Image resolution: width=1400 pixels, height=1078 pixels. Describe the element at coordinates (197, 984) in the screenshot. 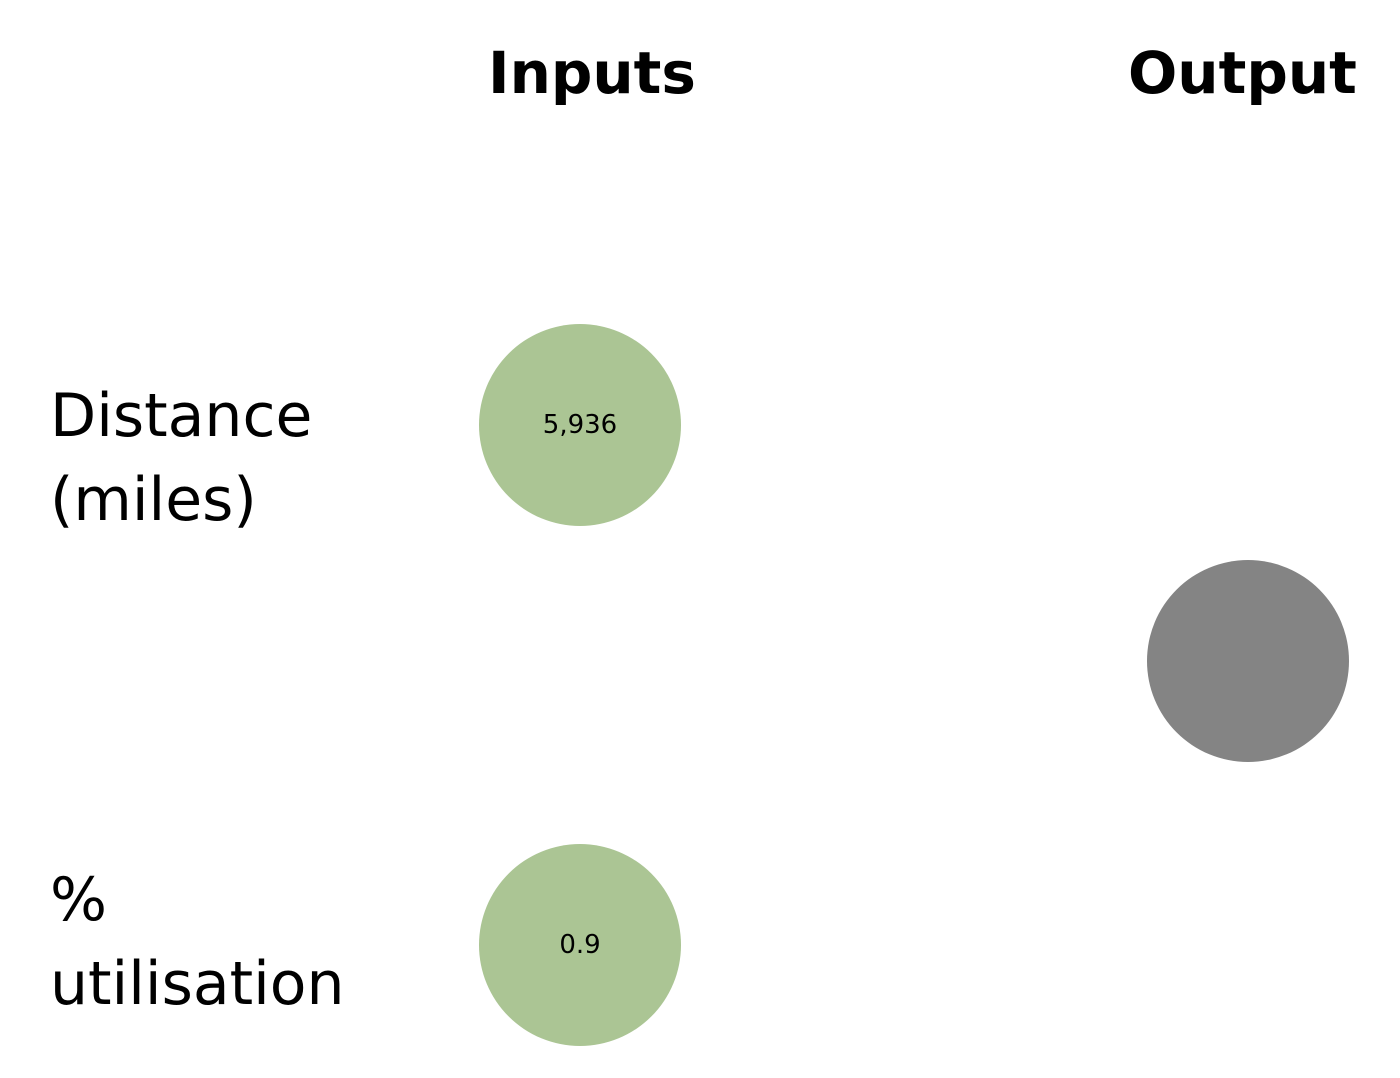

I see `utilisation-label-line2: utilisation` at that location.